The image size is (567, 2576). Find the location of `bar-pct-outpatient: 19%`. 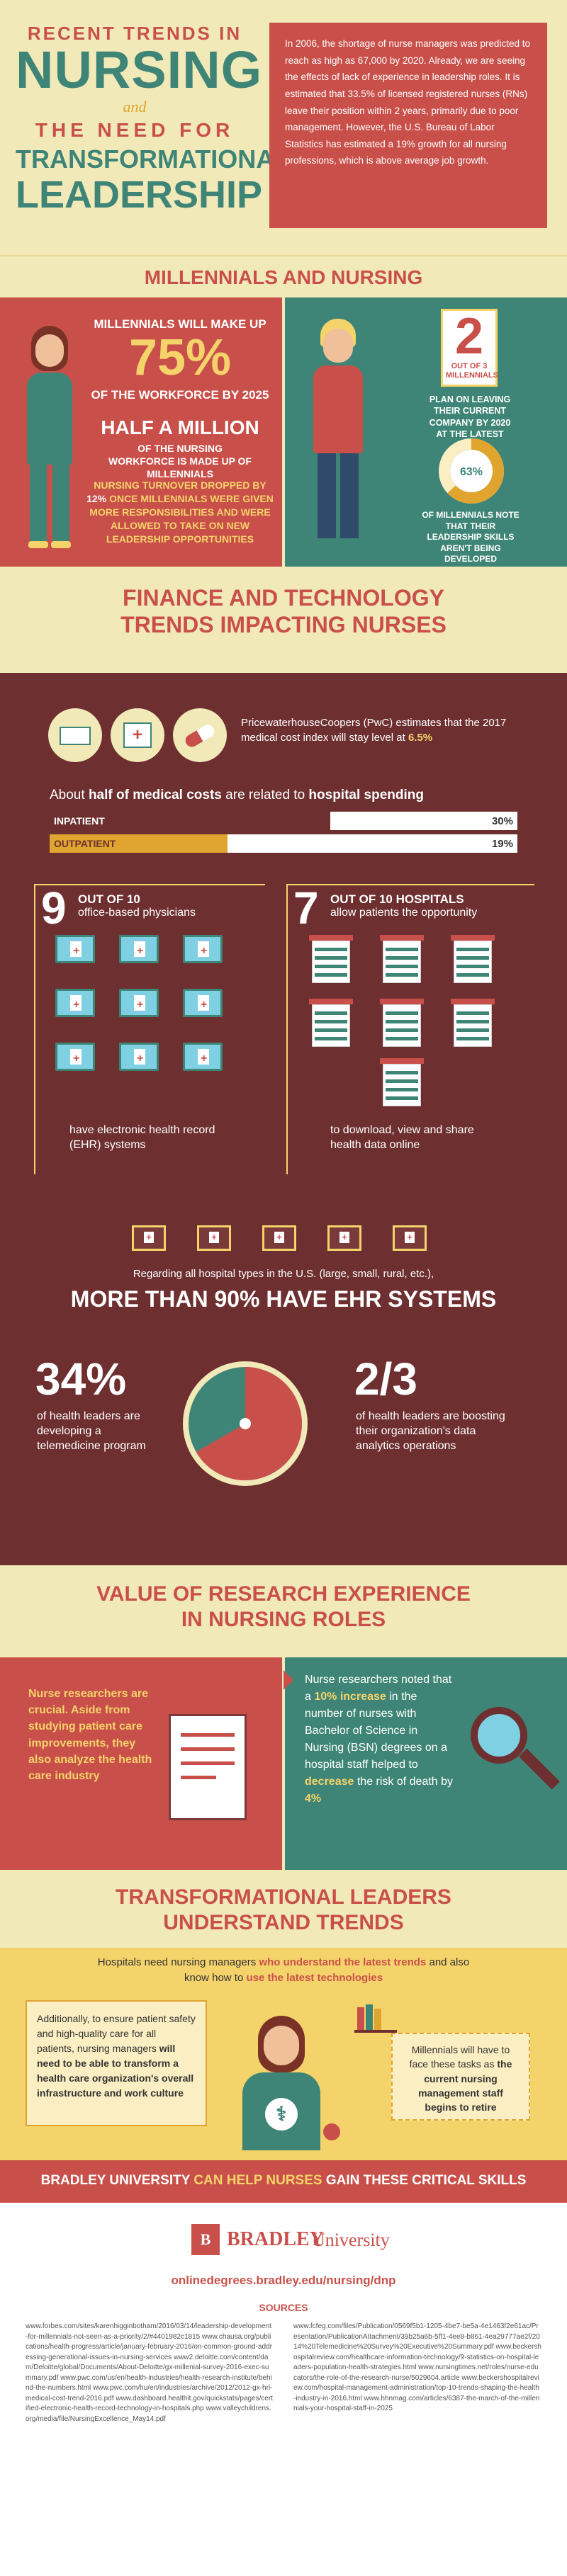

bar-pct-outpatient: 19% is located at coordinates (502, 844).